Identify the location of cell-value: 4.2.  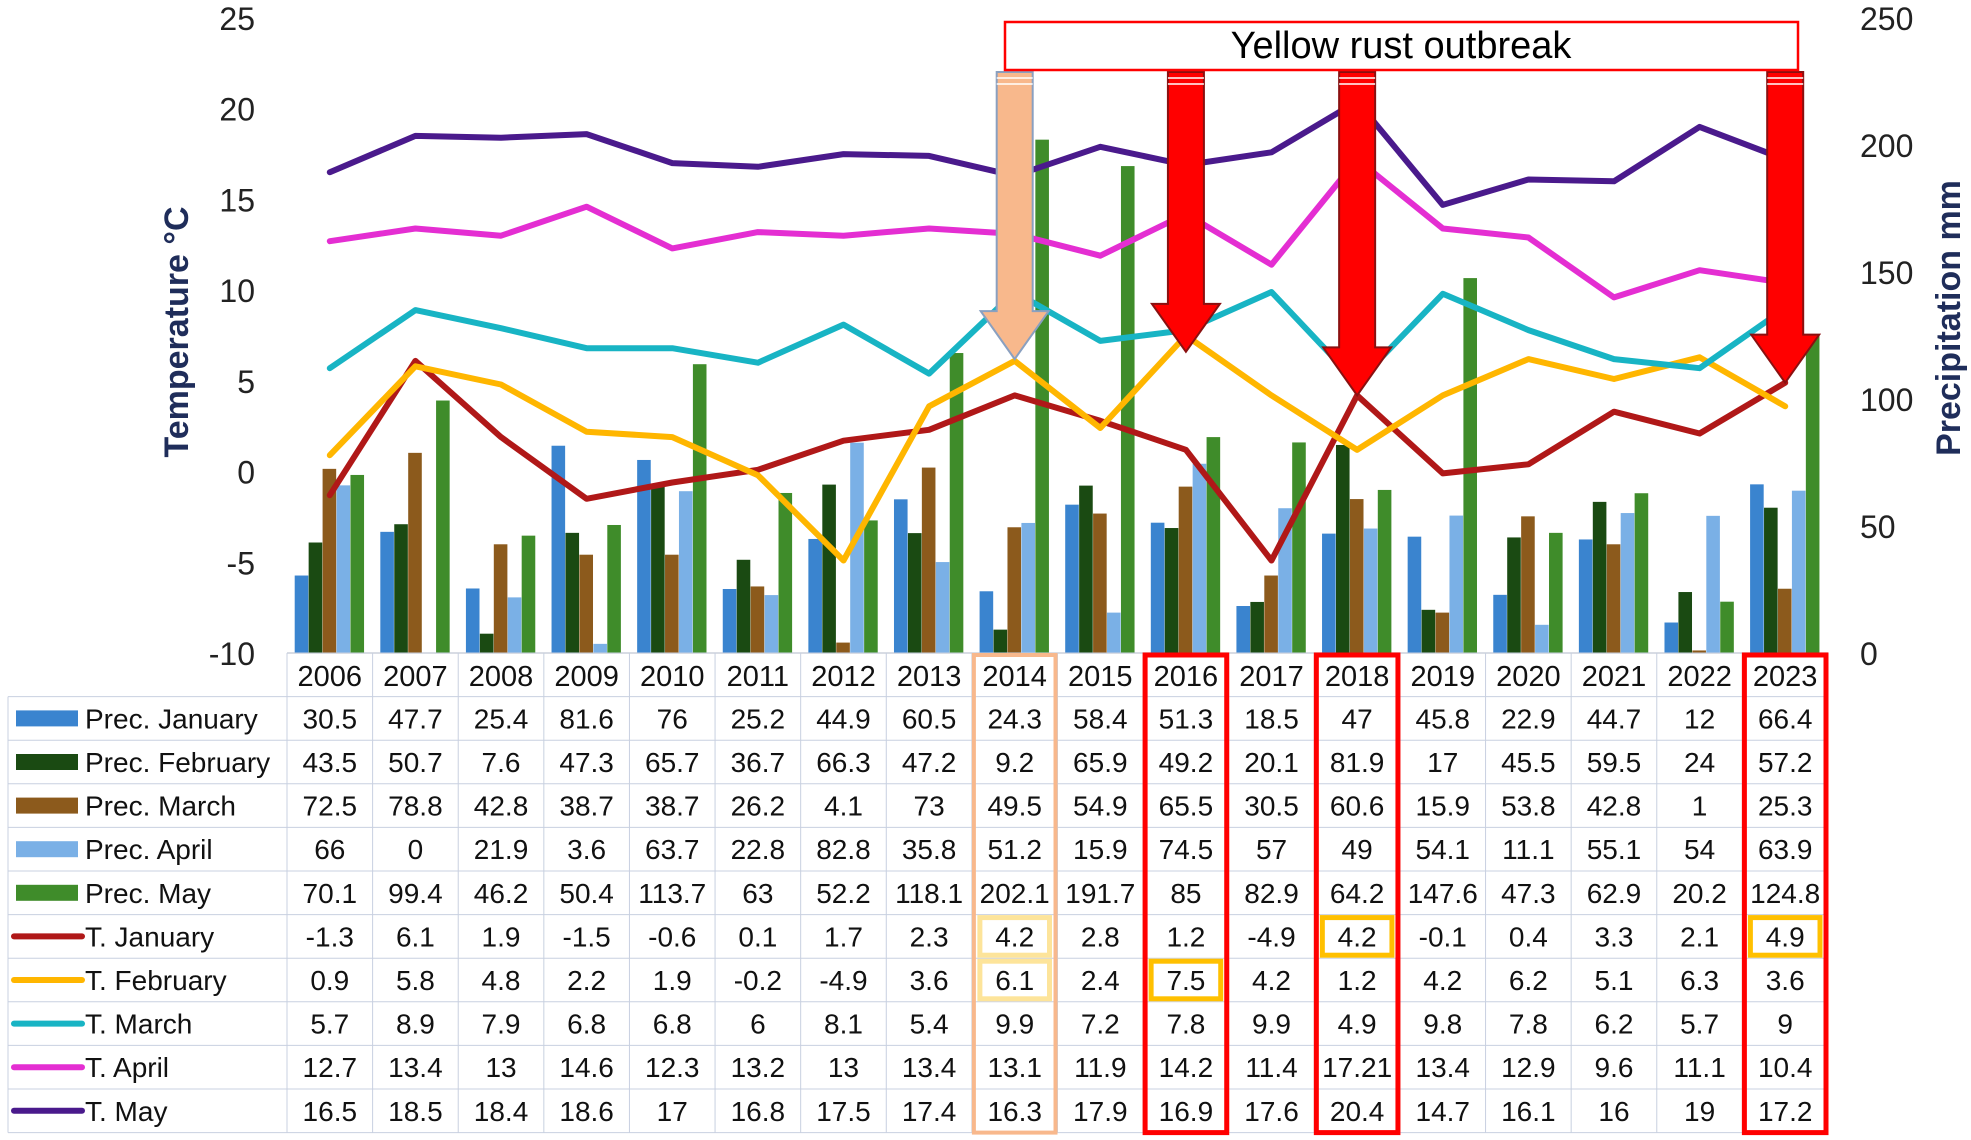
(1442, 980).